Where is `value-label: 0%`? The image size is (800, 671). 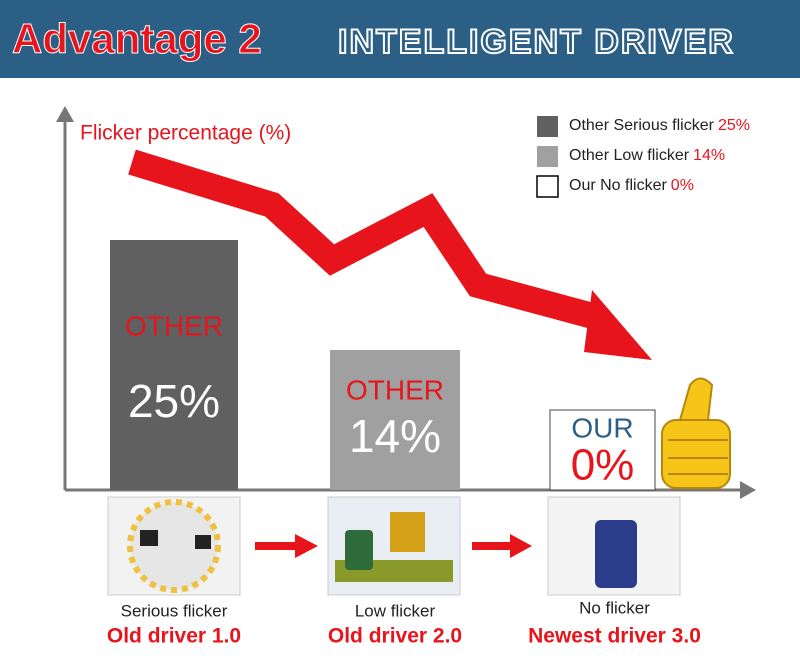 value-label: 0% is located at coordinates (603, 465).